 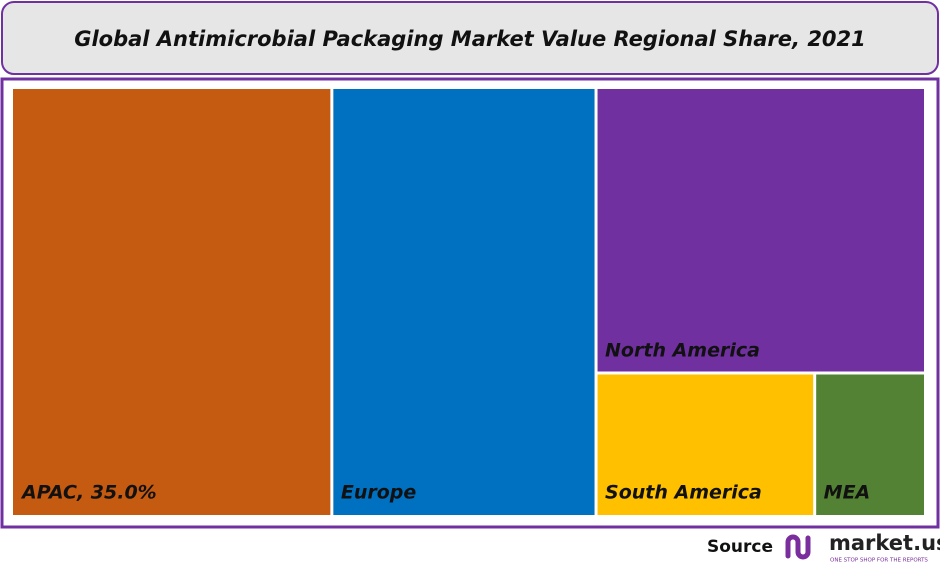 What do you see at coordinates (798, 547) in the screenshot?
I see `logo-mark` at bounding box center [798, 547].